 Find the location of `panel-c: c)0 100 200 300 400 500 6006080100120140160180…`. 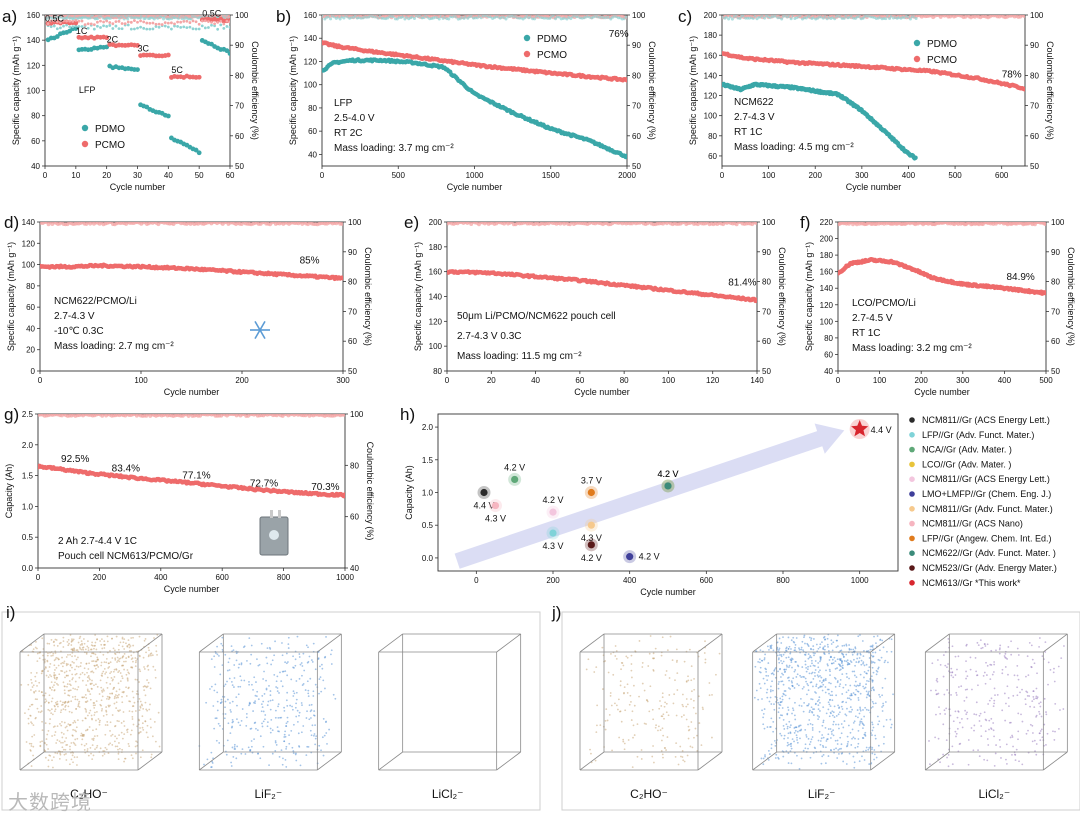

panel-c: c)0 100 200 300 400 500 6006080100120140160180… is located at coordinates (866, 99).